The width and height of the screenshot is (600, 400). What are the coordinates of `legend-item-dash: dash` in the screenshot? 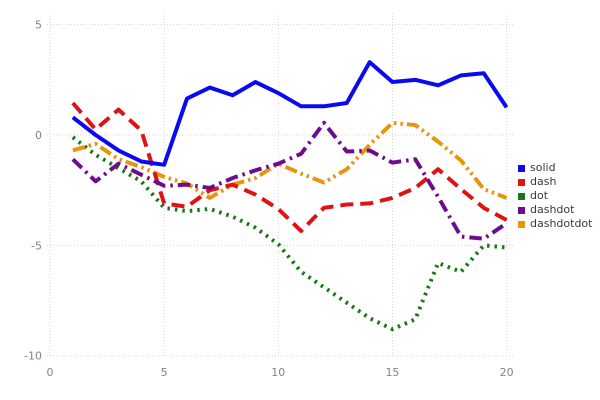 It's located at (555, 182).